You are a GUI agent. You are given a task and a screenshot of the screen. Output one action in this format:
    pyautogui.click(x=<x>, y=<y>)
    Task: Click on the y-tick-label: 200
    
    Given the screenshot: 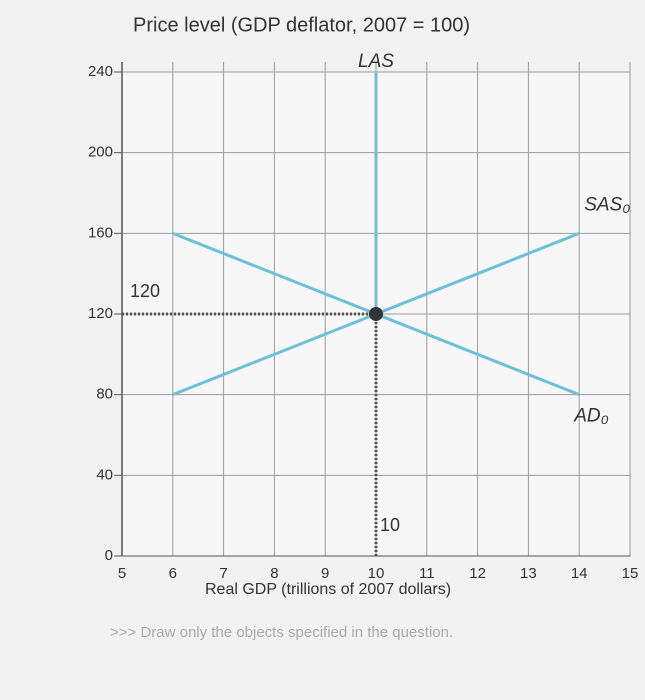 What is the action you would take?
    pyautogui.click(x=100, y=152)
    